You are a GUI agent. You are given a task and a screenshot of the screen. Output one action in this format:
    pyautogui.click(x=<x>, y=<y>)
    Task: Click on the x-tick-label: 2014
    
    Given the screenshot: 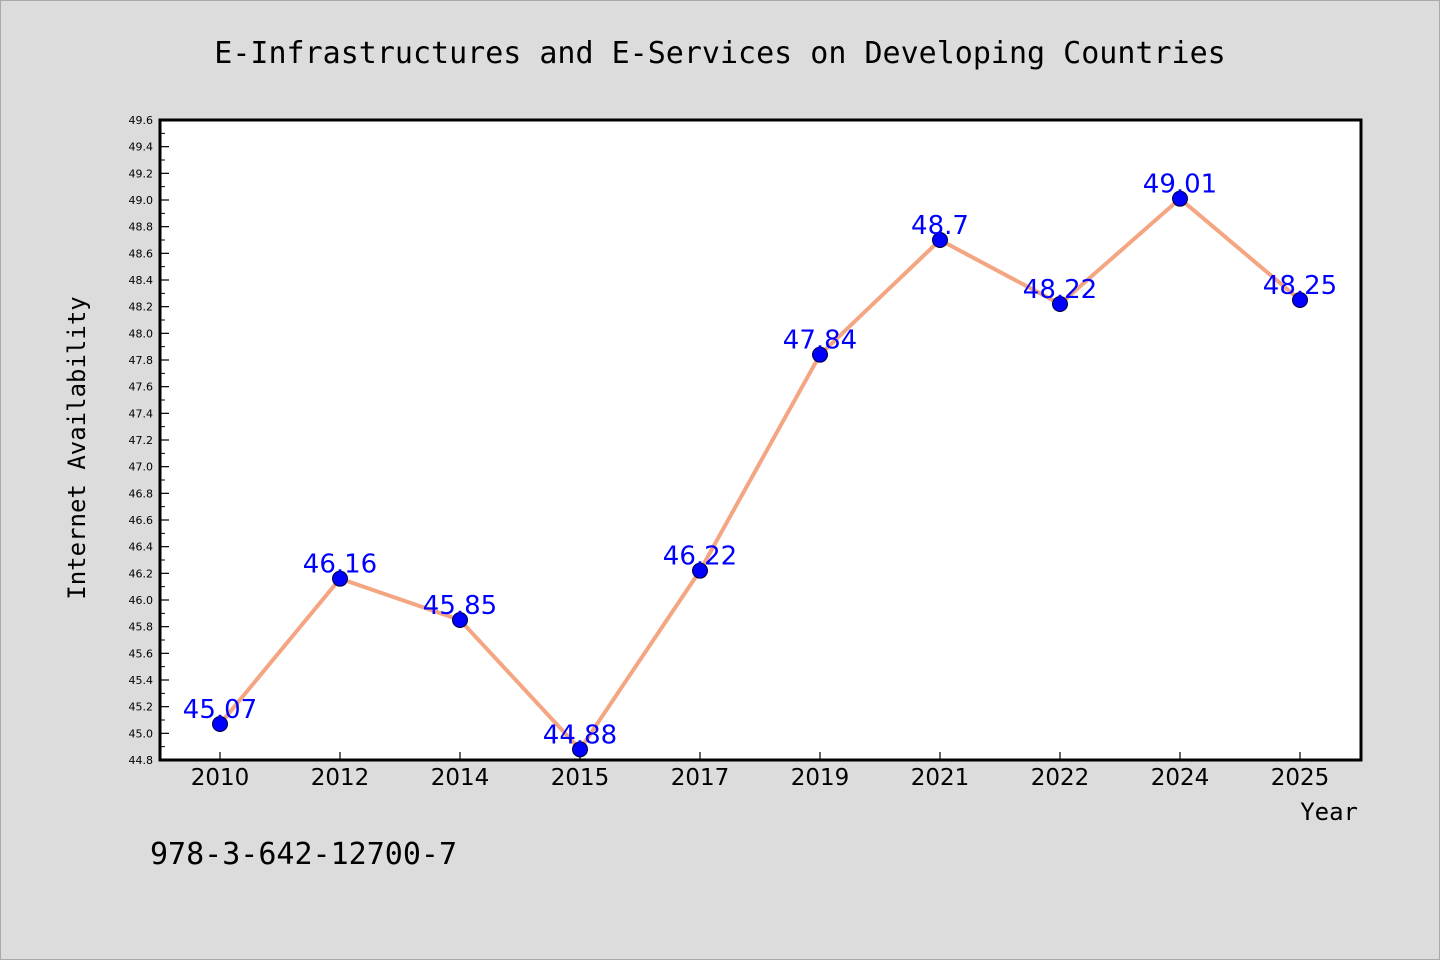 What is the action you would take?
    pyautogui.click(x=460, y=778)
    